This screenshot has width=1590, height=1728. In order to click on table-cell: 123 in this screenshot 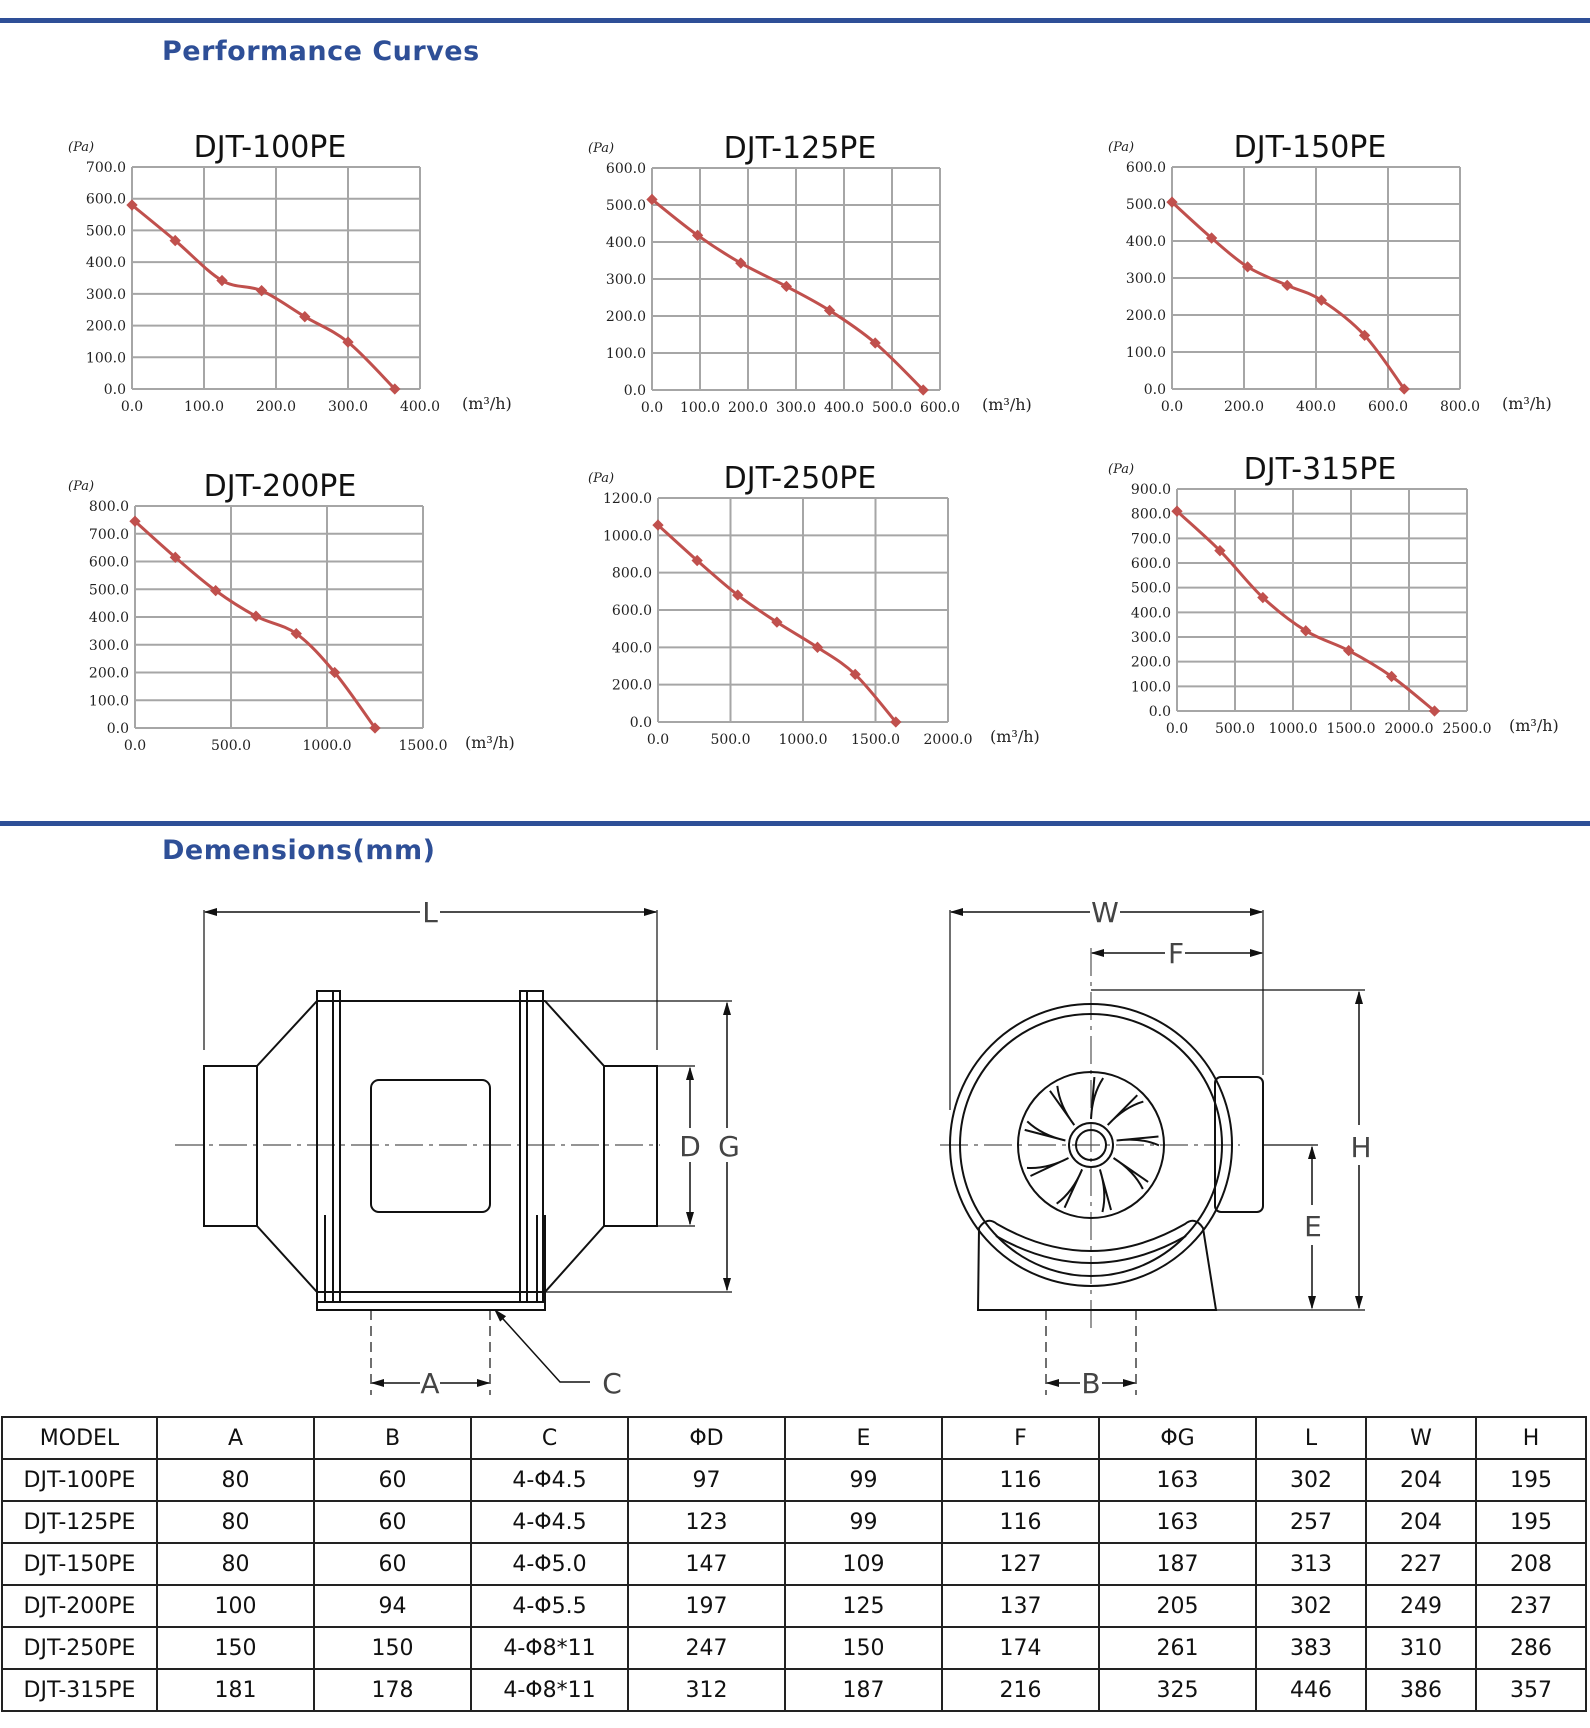, I will do `click(706, 1522)`.